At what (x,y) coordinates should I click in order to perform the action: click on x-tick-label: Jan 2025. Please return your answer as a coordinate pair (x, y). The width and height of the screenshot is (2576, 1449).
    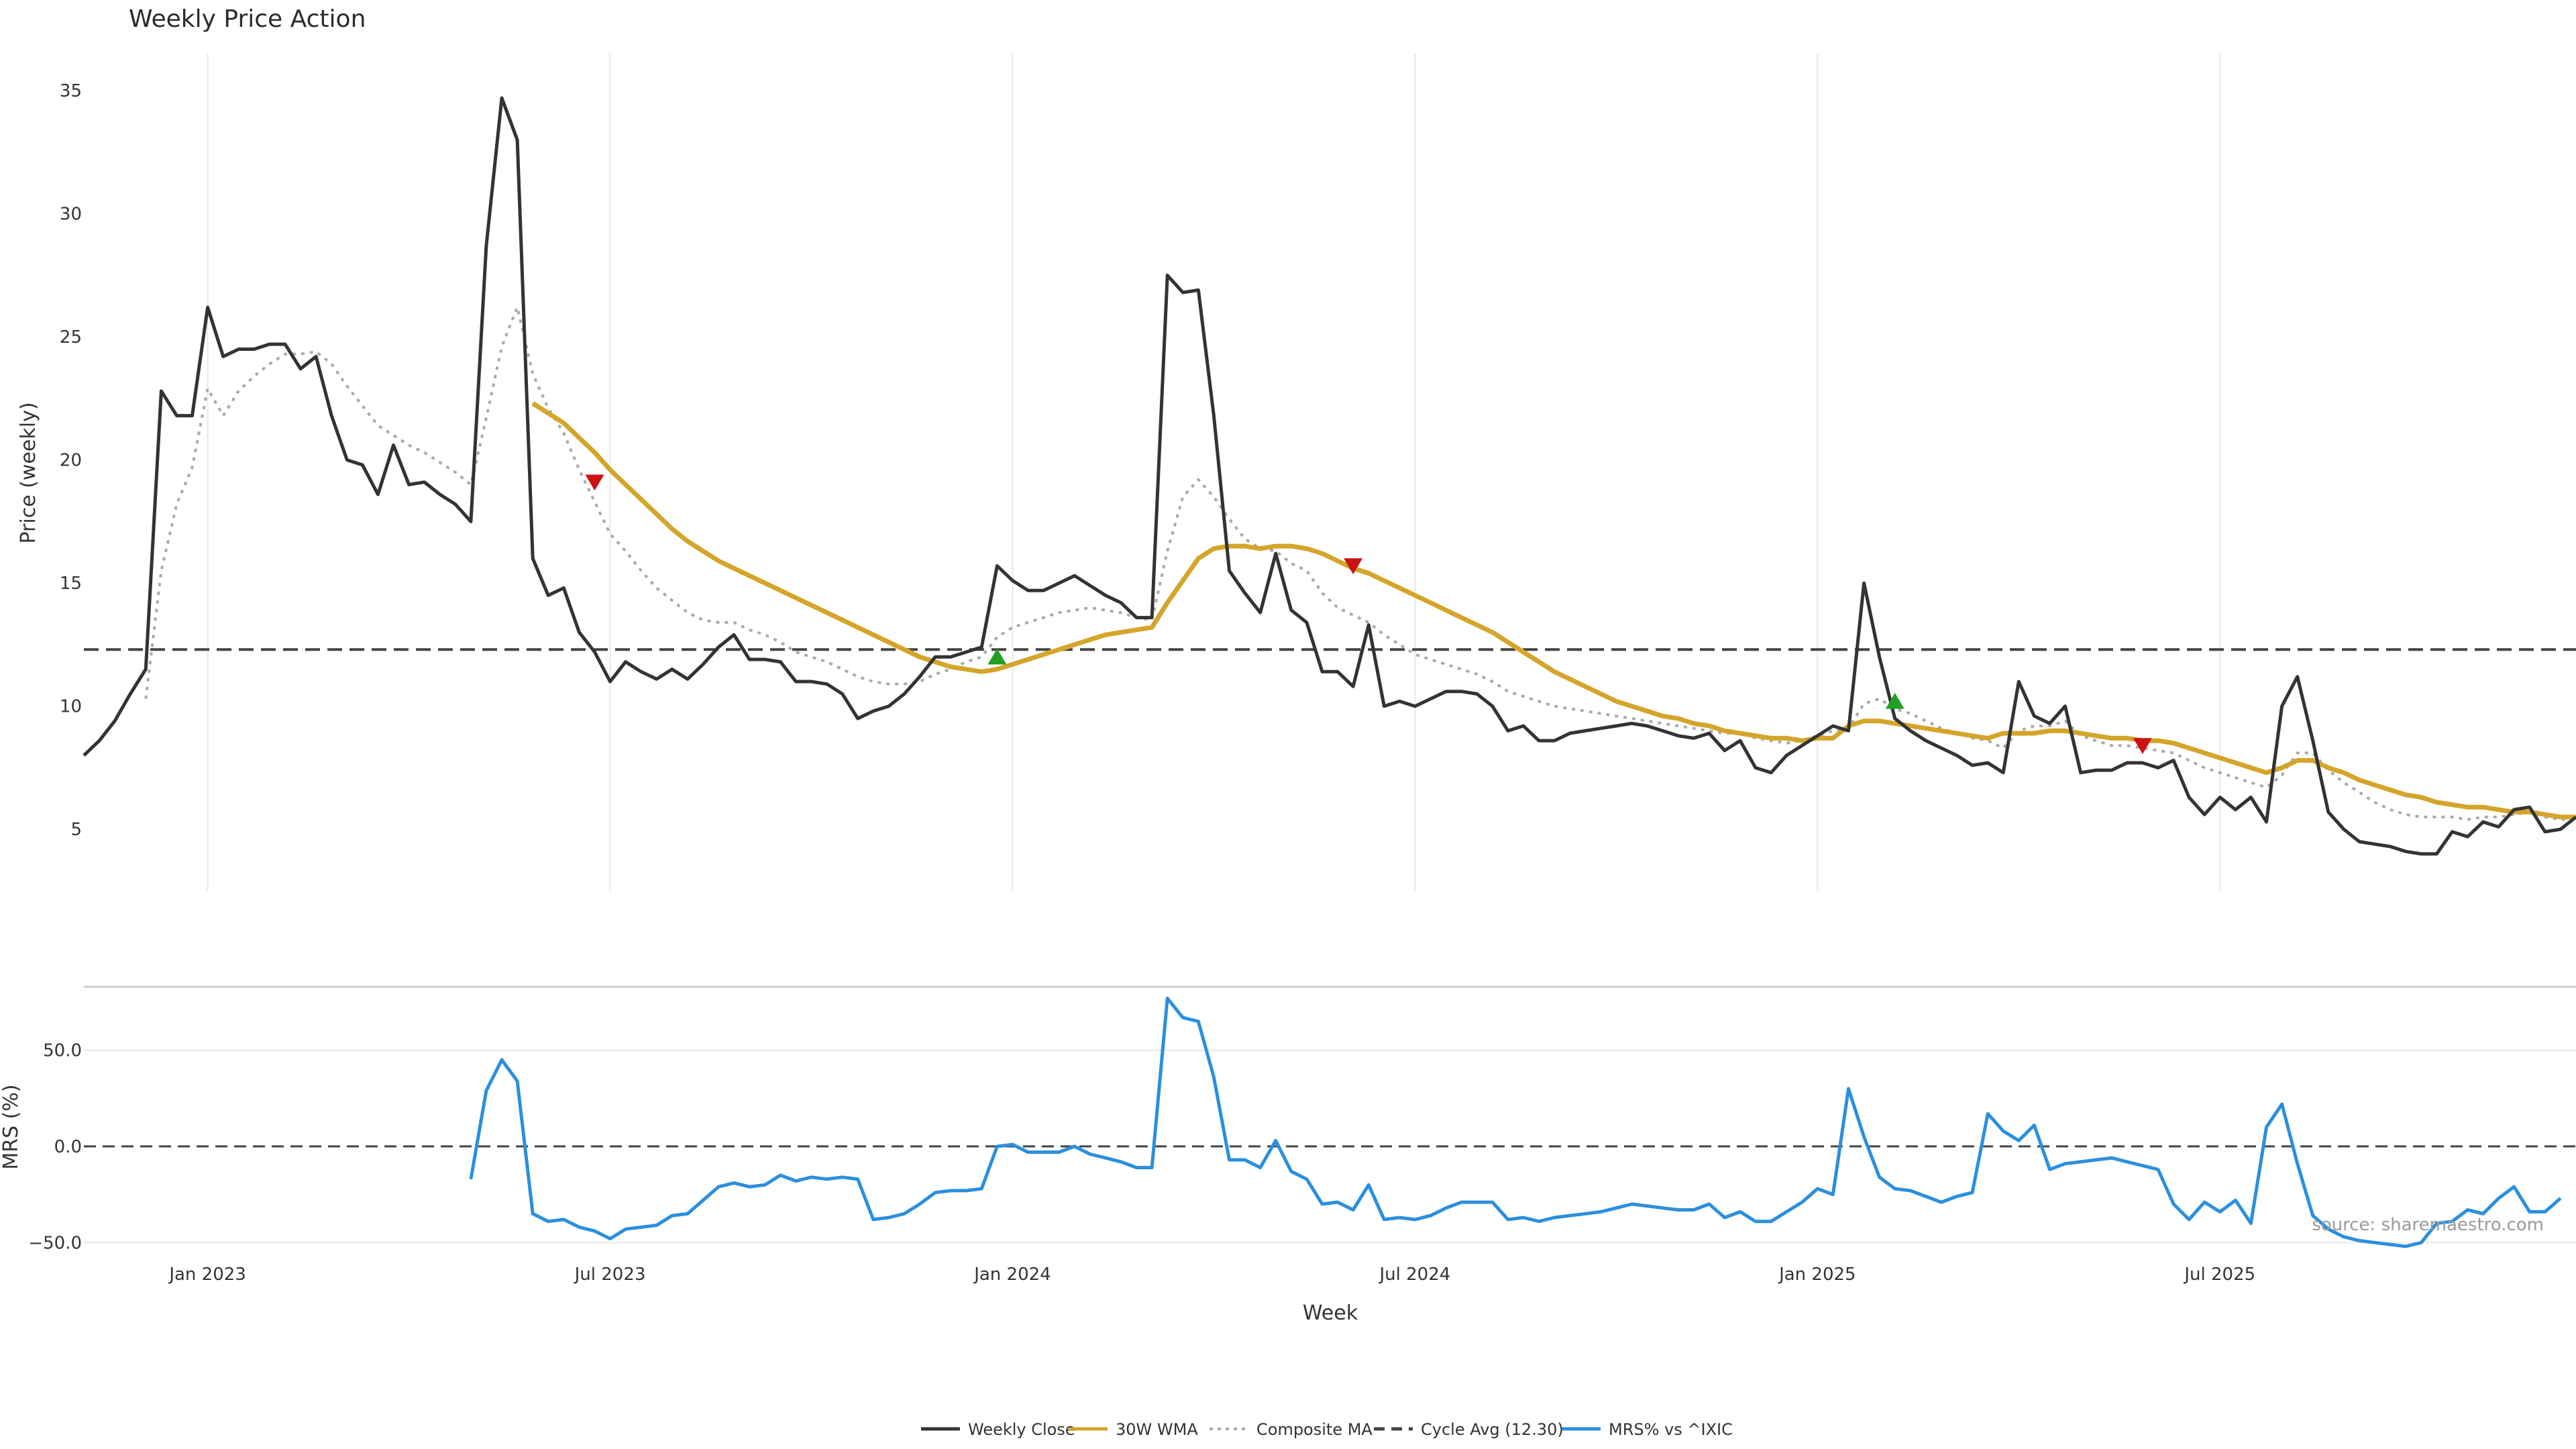
    Looking at the image, I should click on (1817, 1275).